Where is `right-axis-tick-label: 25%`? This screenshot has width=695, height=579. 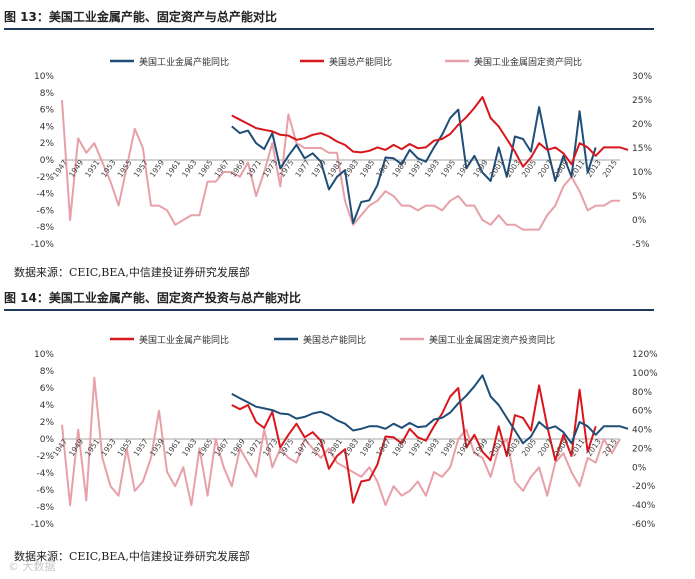
right-axis-tick-label: 25% is located at coordinates (642, 101).